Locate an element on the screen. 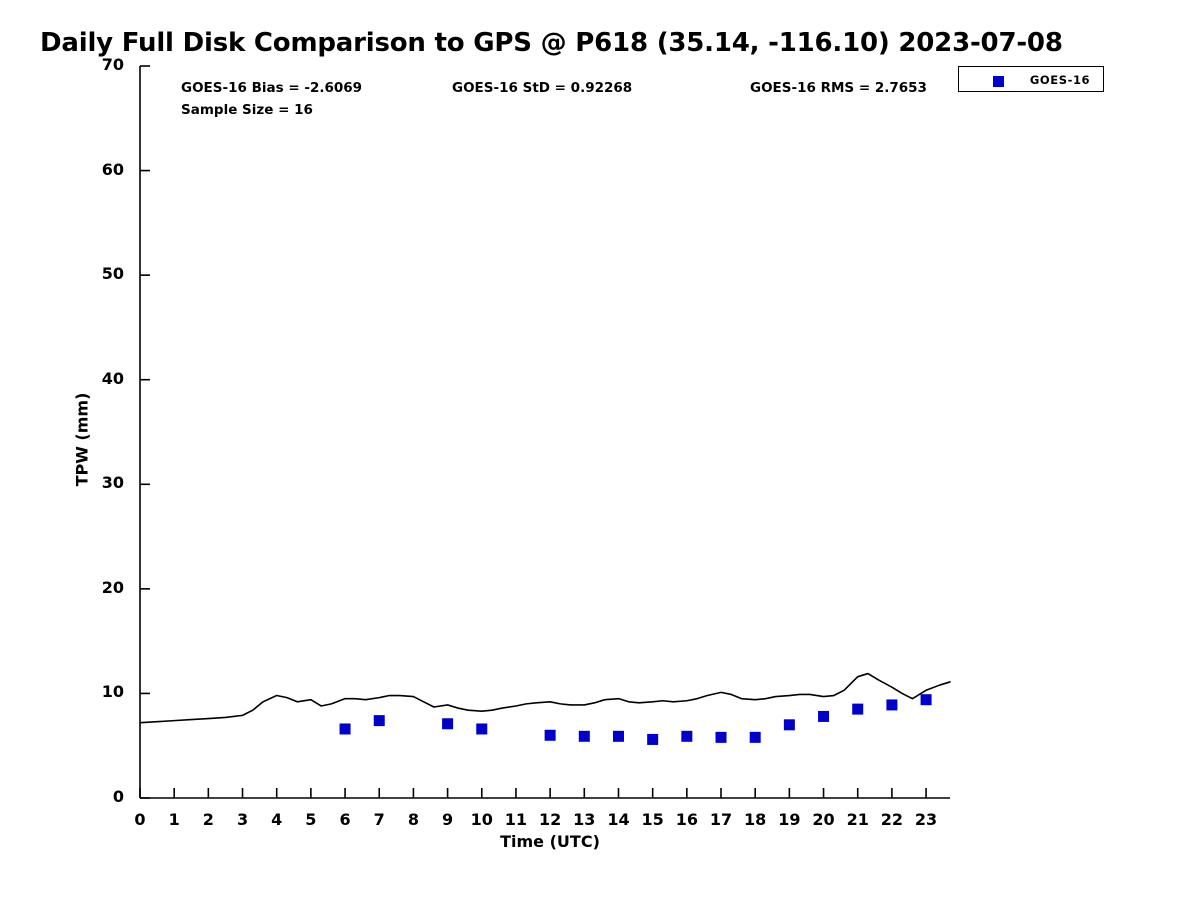 This screenshot has height=900, width=1200. annotation-bias: GOES-16 Bias = -2.6069 is located at coordinates (272, 88).